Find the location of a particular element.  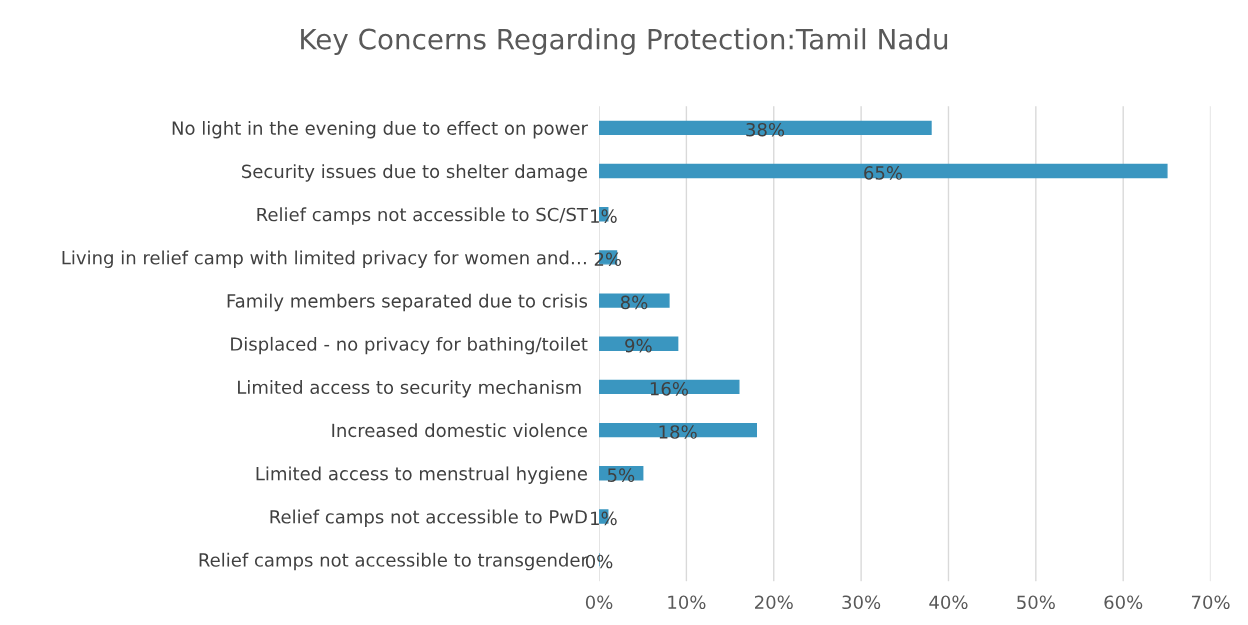

y-tick-label: No light in the evening due to effect on power is located at coordinates (380, 129).